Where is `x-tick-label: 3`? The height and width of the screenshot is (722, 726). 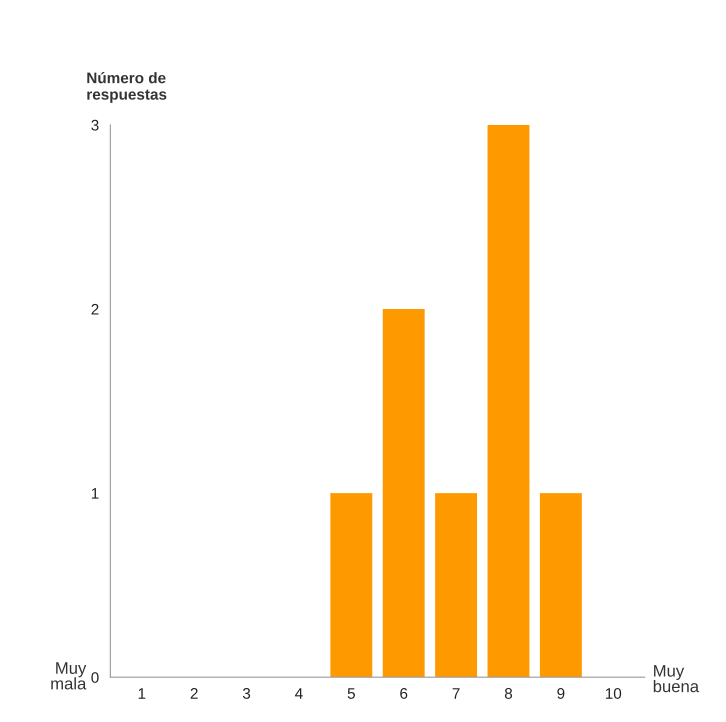 x-tick-label: 3 is located at coordinates (246, 693).